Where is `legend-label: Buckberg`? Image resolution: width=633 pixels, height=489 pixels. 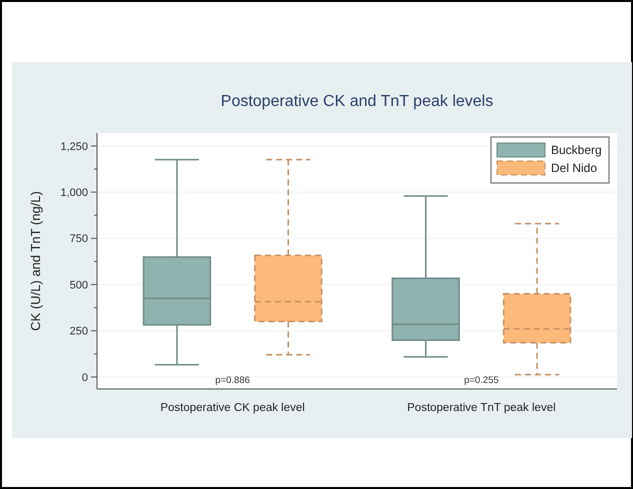
legend-label: Buckberg is located at coordinates (576, 150).